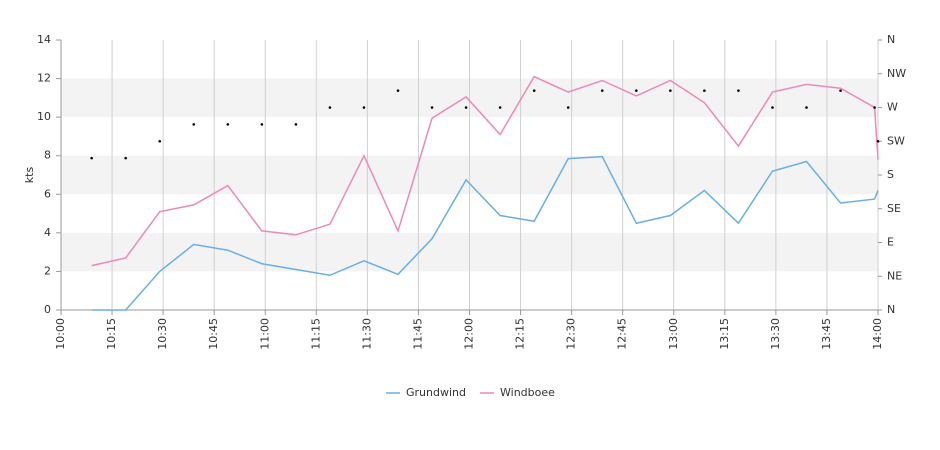 Image resolution: width=940 pixels, height=450 pixels. I want to click on x-tick-label: 11:00, so click(264, 334).